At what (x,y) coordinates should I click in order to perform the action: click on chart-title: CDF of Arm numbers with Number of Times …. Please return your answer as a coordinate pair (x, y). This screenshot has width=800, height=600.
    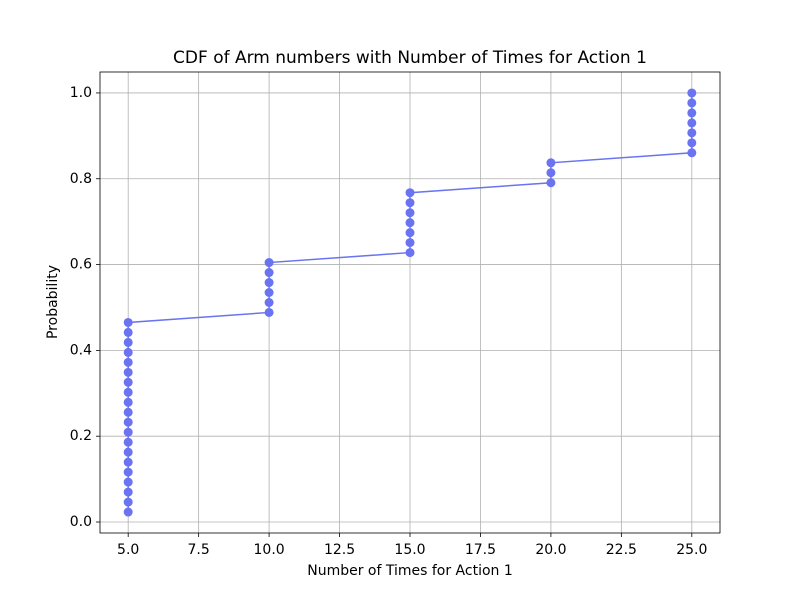
    Looking at the image, I should click on (410, 58).